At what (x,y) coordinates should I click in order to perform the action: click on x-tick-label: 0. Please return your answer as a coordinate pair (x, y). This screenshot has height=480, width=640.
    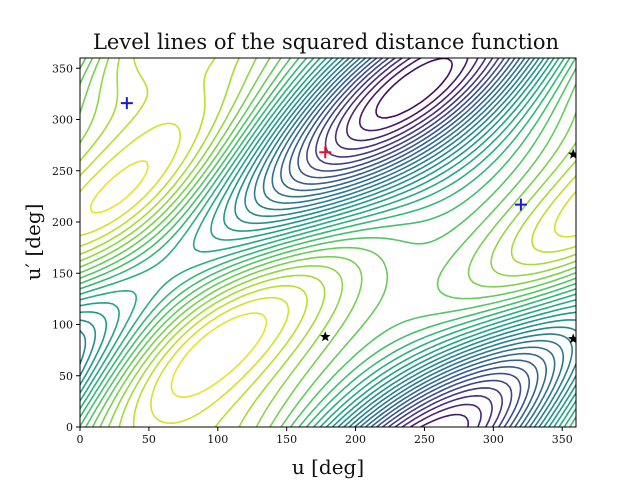
    Looking at the image, I should click on (80, 439).